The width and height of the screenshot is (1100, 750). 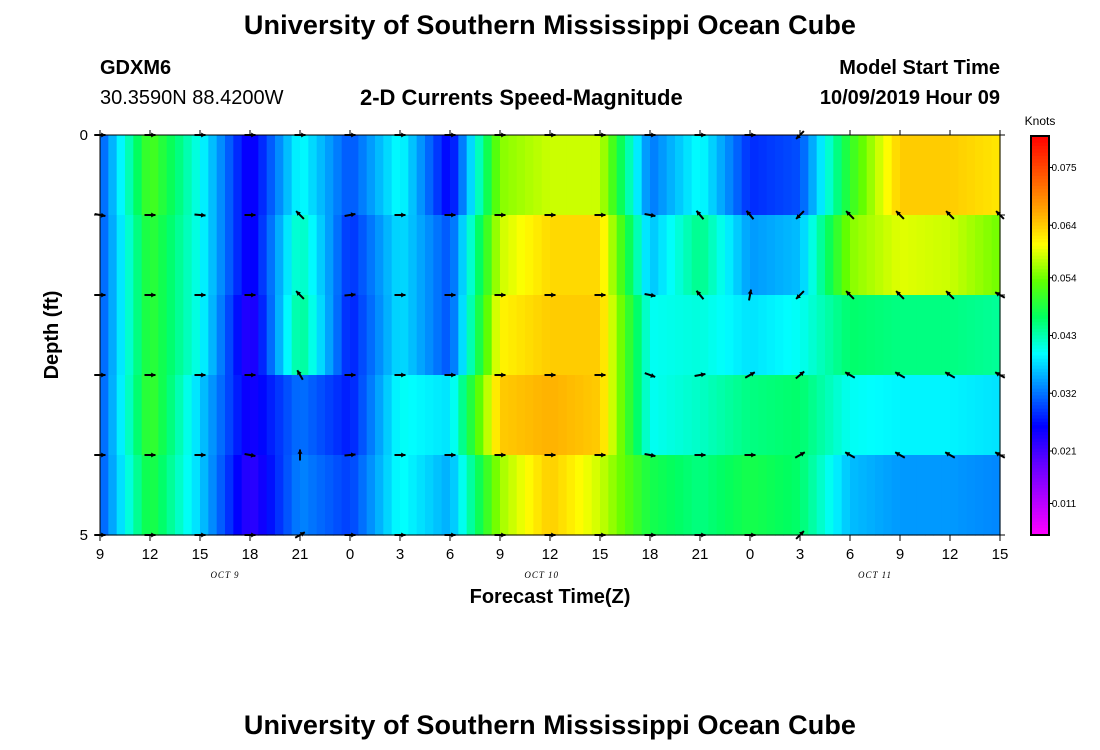 What do you see at coordinates (850, 554) in the screenshot?
I see `x-tick-label: 6` at bounding box center [850, 554].